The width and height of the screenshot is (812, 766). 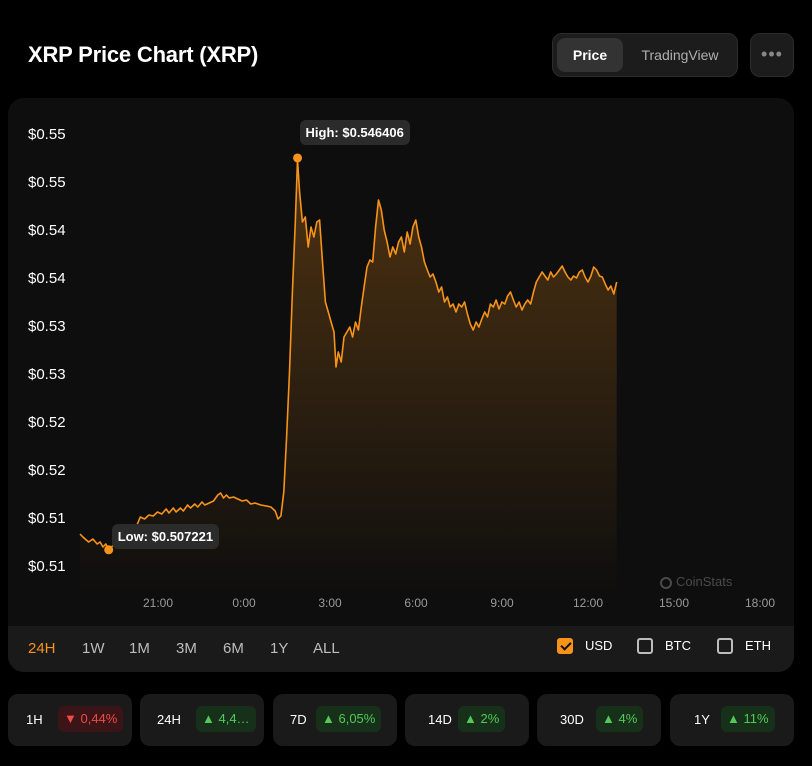 I want to click on low-marker, so click(x=109, y=550).